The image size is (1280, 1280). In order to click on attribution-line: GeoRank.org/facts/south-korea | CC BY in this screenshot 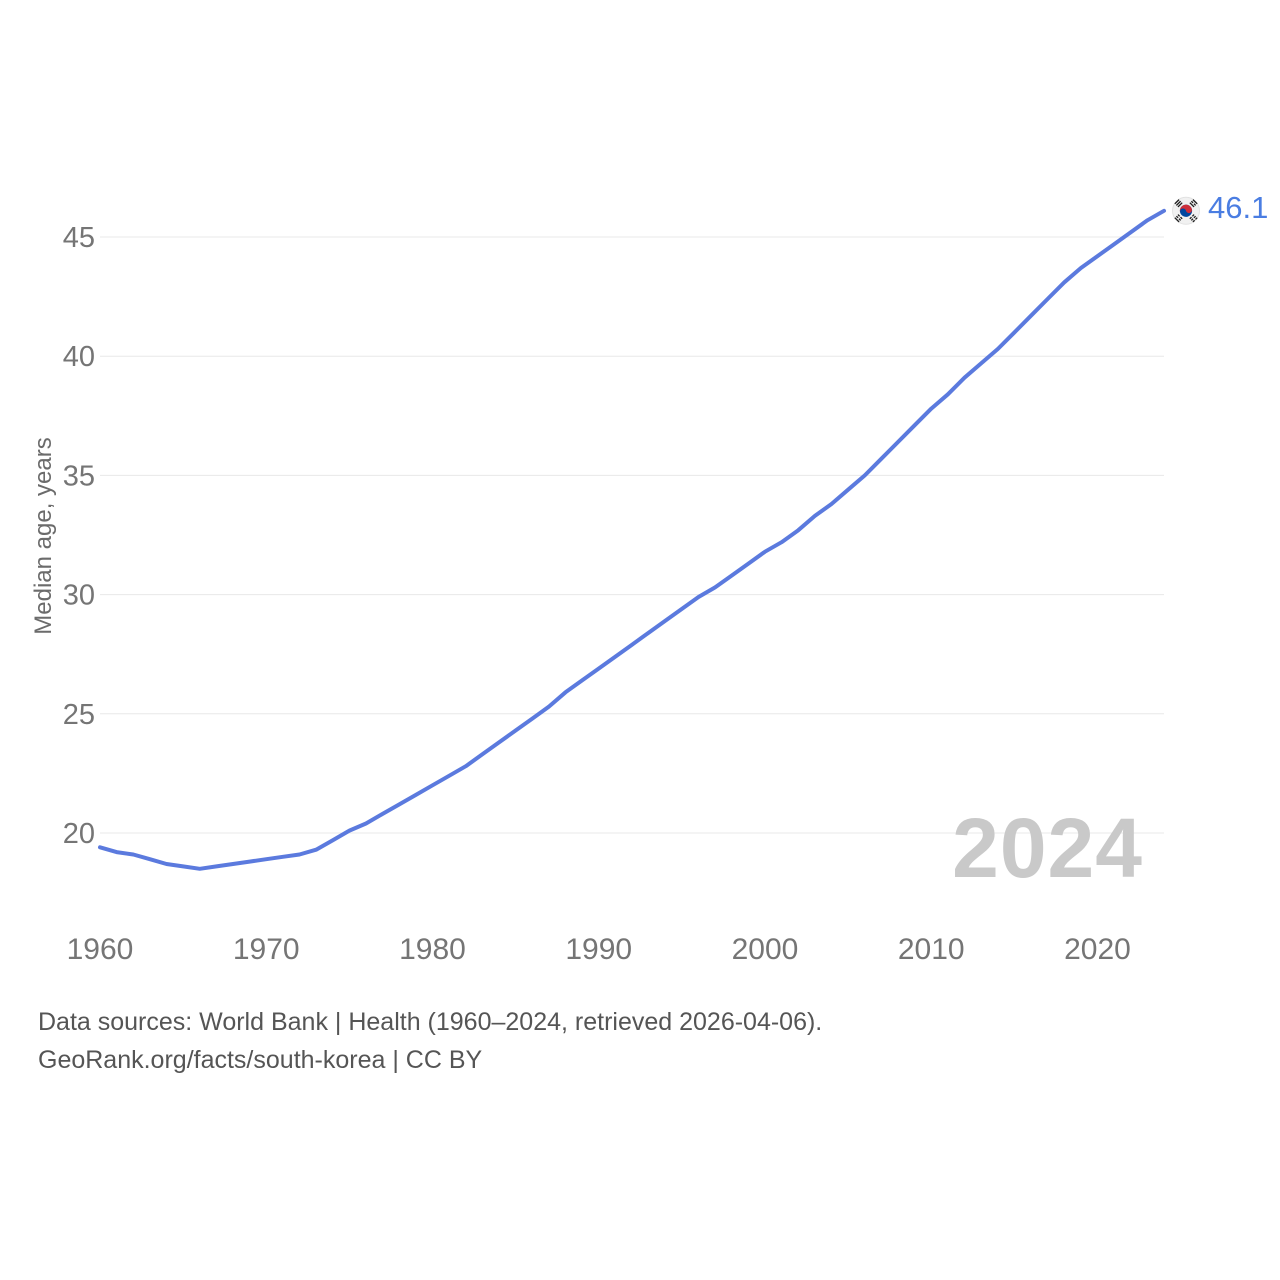, I will do `click(260, 1060)`.